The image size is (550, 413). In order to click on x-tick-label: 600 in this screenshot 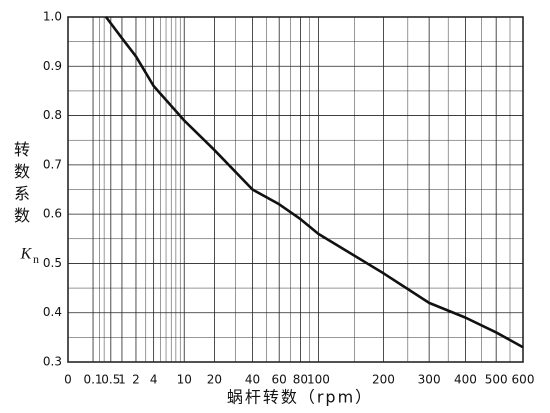, I will do `click(523, 380)`.